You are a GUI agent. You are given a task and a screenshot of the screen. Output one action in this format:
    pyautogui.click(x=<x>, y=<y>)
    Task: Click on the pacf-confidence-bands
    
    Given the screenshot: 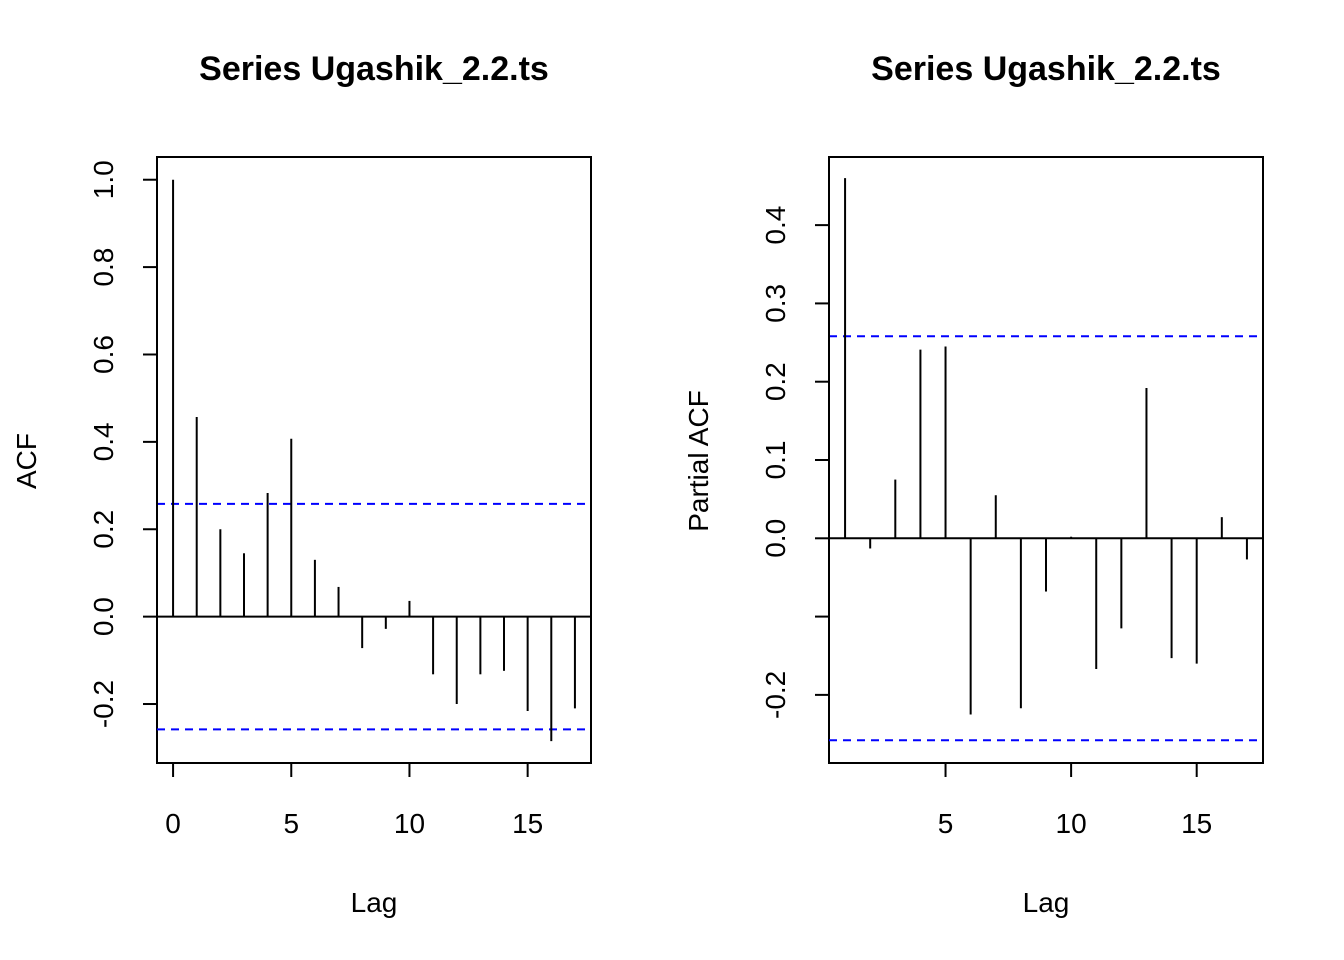 What is the action you would take?
    pyautogui.click(x=1046, y=538)
    